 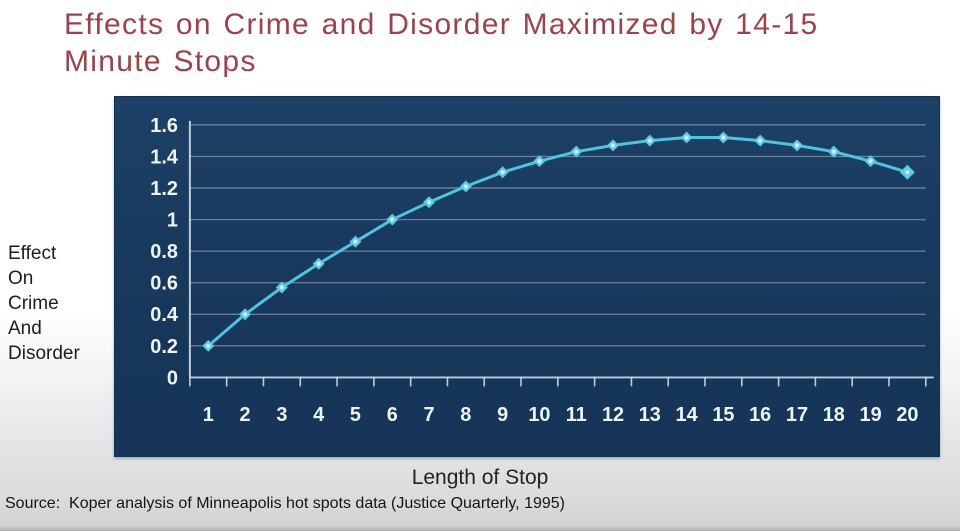 I want to click on y-tick-label: 0.6, so click(x=164, y=284).